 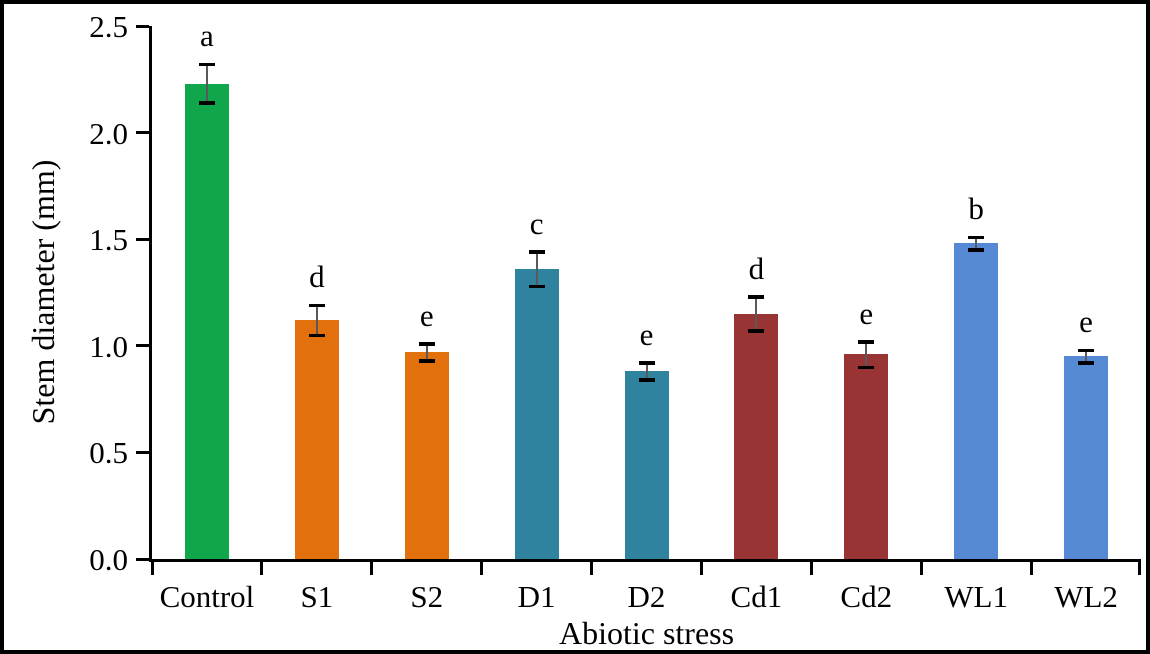 I want to click on x-tick-label: D2, so click(x=646, y=596).